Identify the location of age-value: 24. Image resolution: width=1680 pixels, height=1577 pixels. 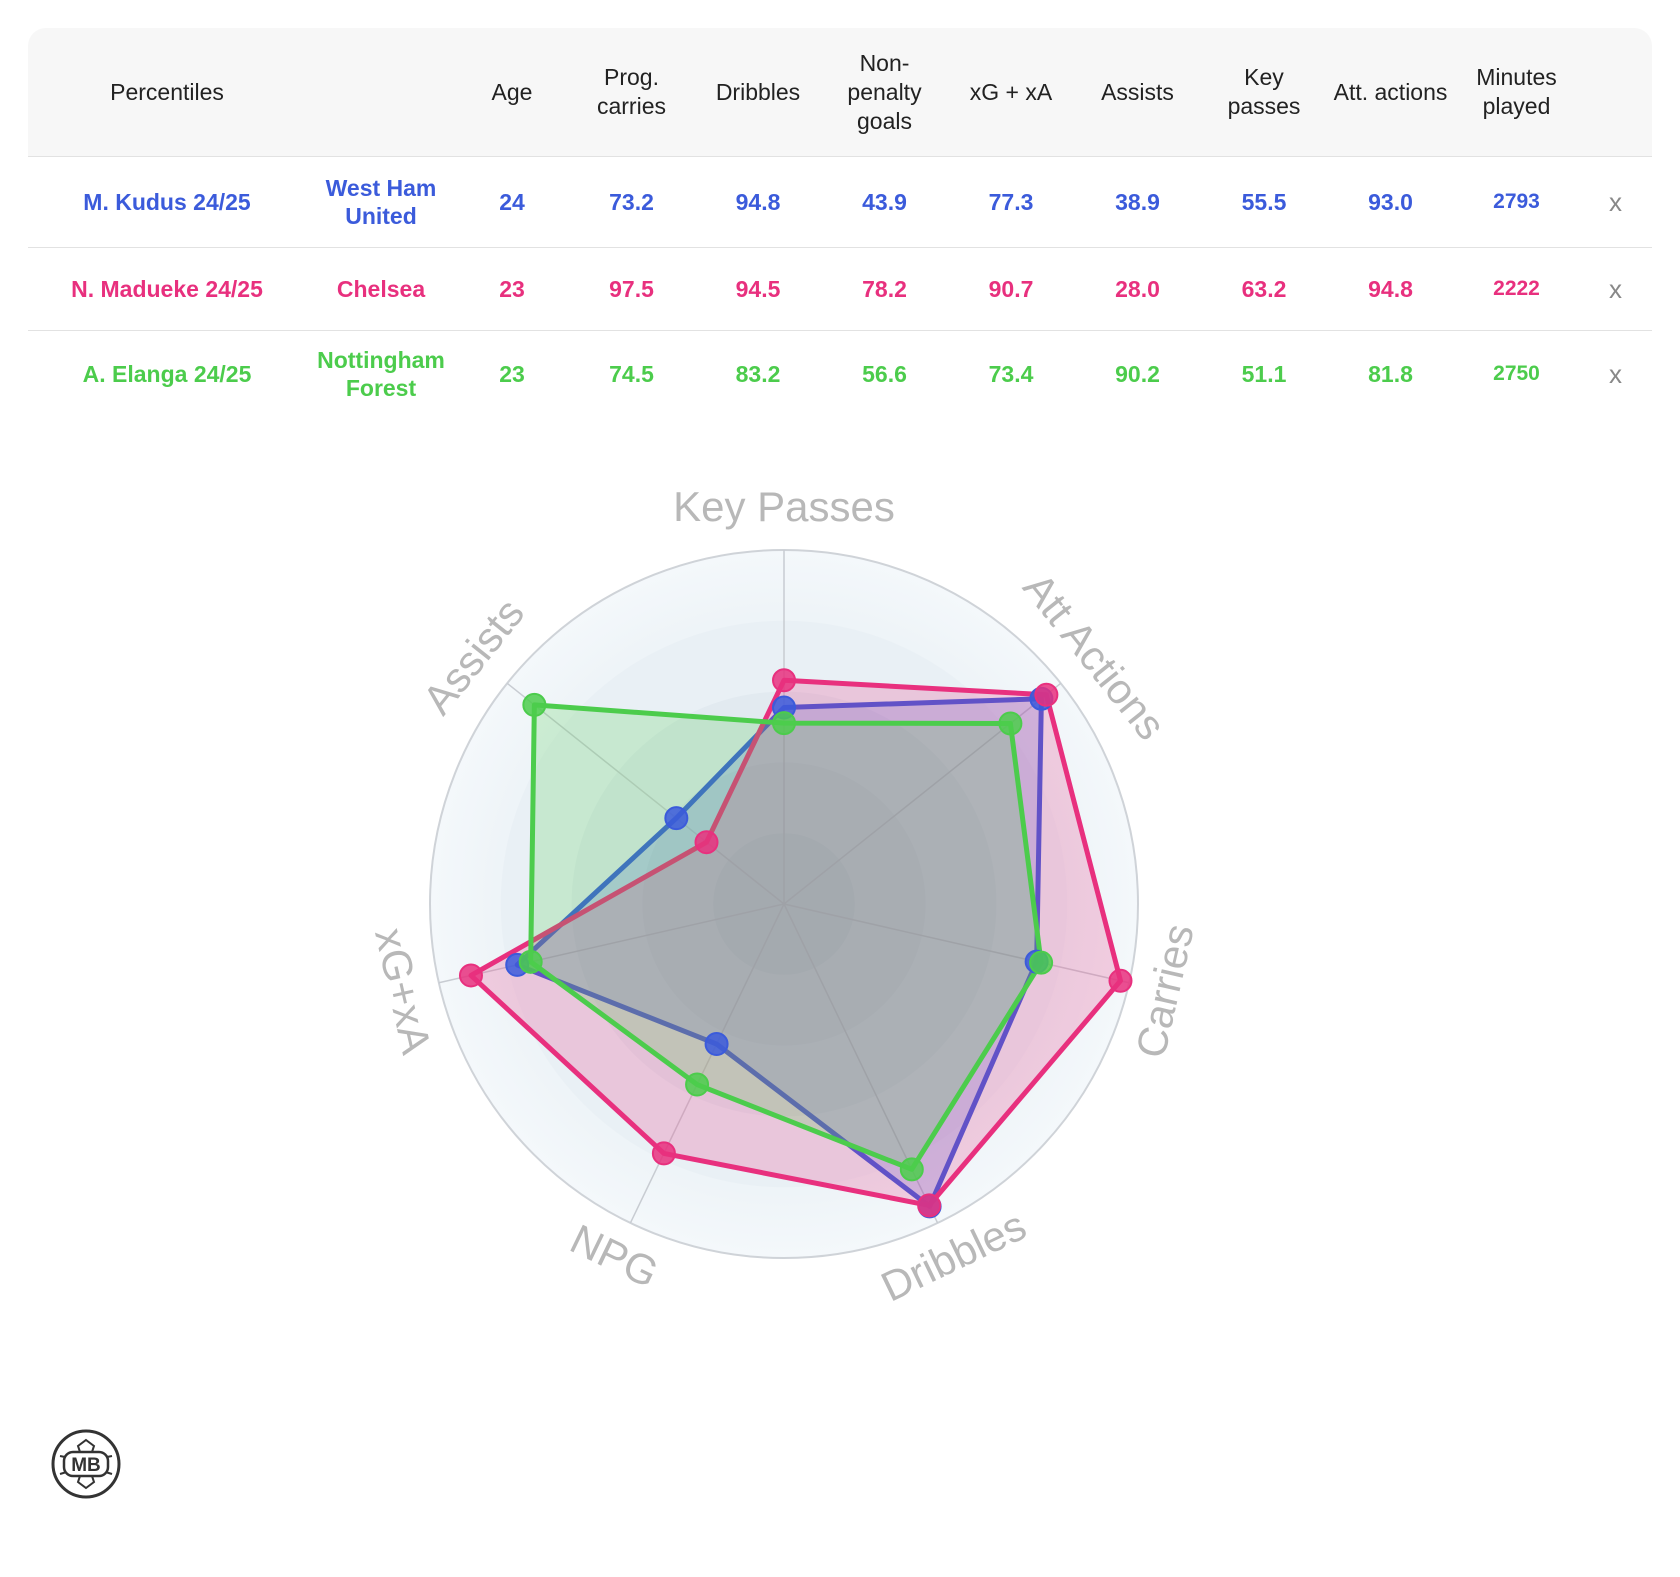
(512, 202).